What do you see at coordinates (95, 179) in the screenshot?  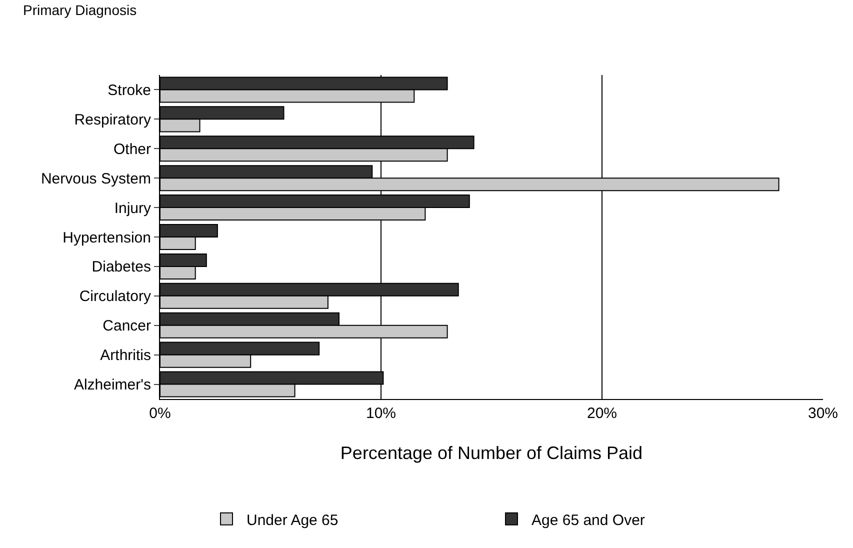 I see `y-tick-label: Nervous System` at bounding box center [95, 179].